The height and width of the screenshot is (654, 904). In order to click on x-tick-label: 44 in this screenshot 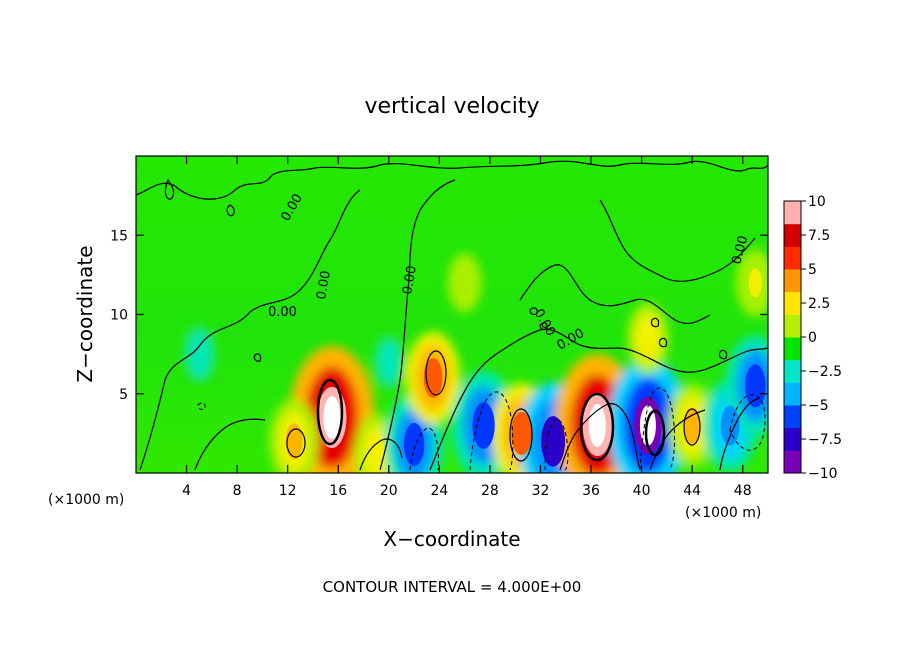, I will do `click(692, 491)`.